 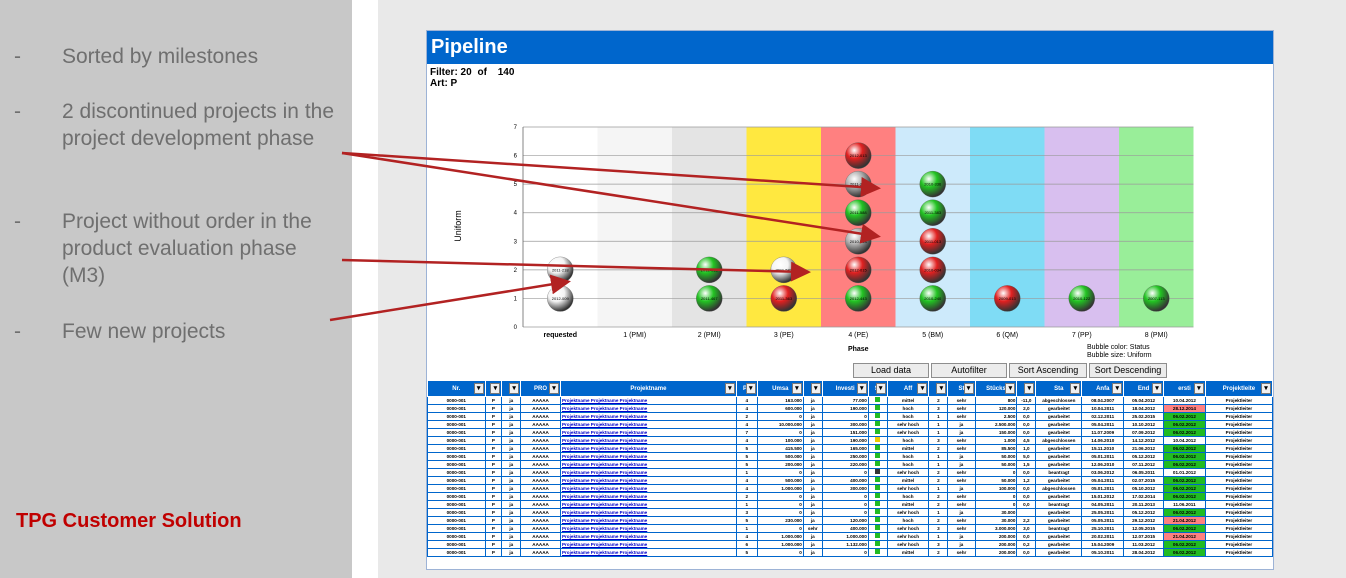 What do you see at coordinates (891, 370) in the screenshot?
I see `load-data-button: Load data` at bounding box center [891, 370].